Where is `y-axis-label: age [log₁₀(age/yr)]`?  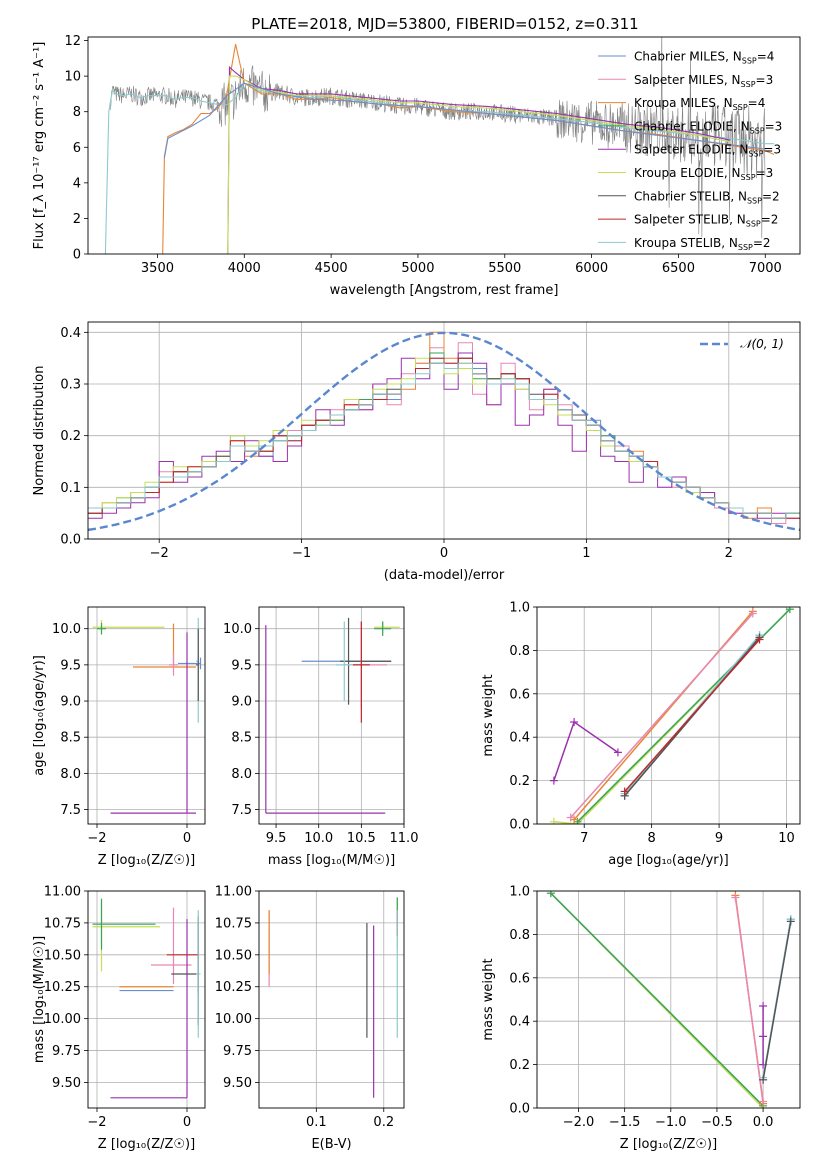 y-axis-label: age [log₁₀(age/yr)] is located at coordinates (39, 715).